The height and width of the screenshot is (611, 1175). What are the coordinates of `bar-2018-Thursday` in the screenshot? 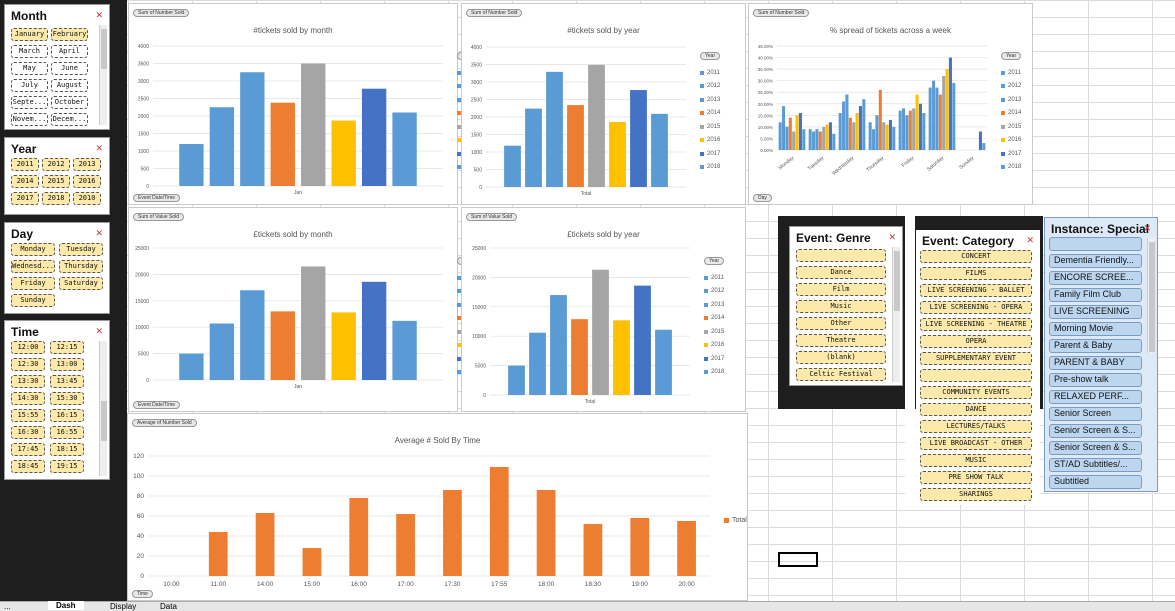 It's located at (894, 138).